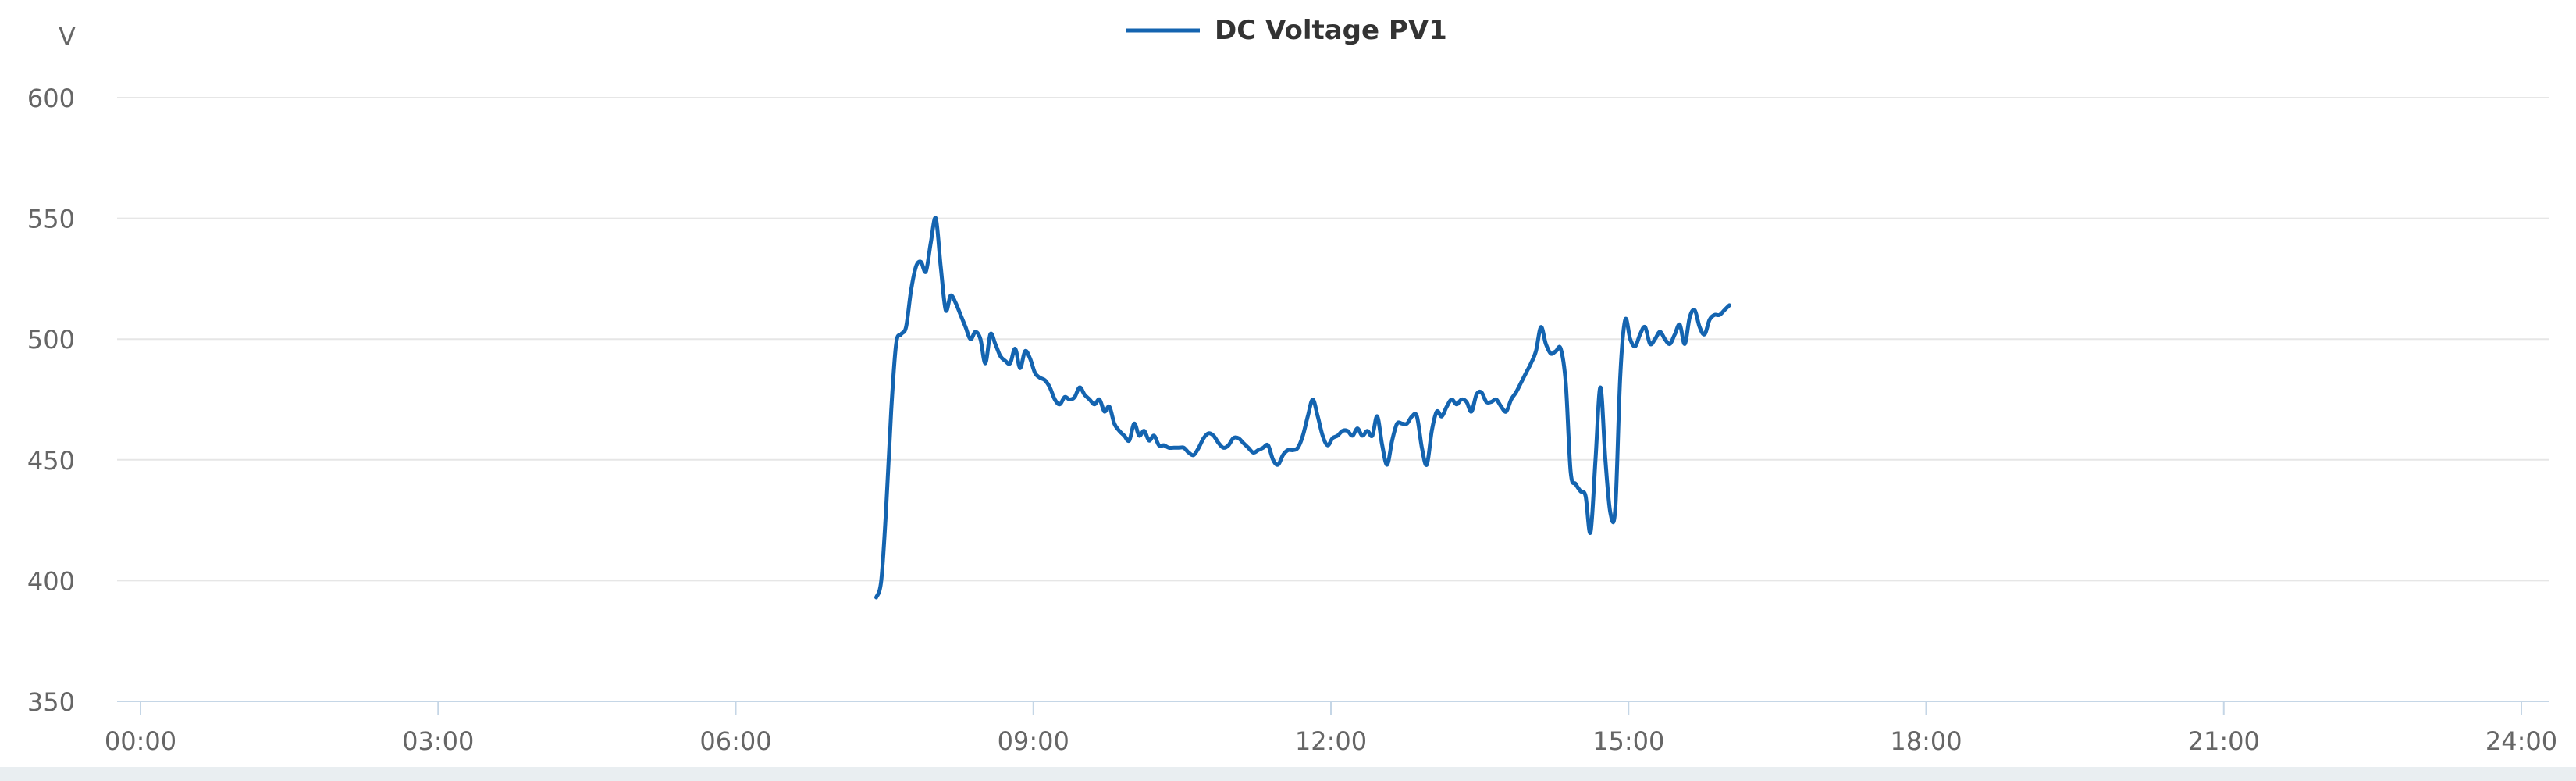 This screenshot has height=781, width=2576. Describe the element at coordinates (735, 741) in the screenshot. I see `x-tick-label-0600: 06:00` at that location.